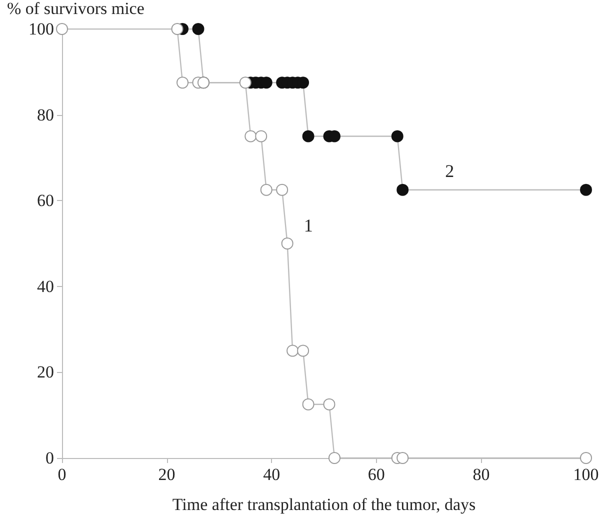  I want to click on series-label: 2, so click(449, 170).